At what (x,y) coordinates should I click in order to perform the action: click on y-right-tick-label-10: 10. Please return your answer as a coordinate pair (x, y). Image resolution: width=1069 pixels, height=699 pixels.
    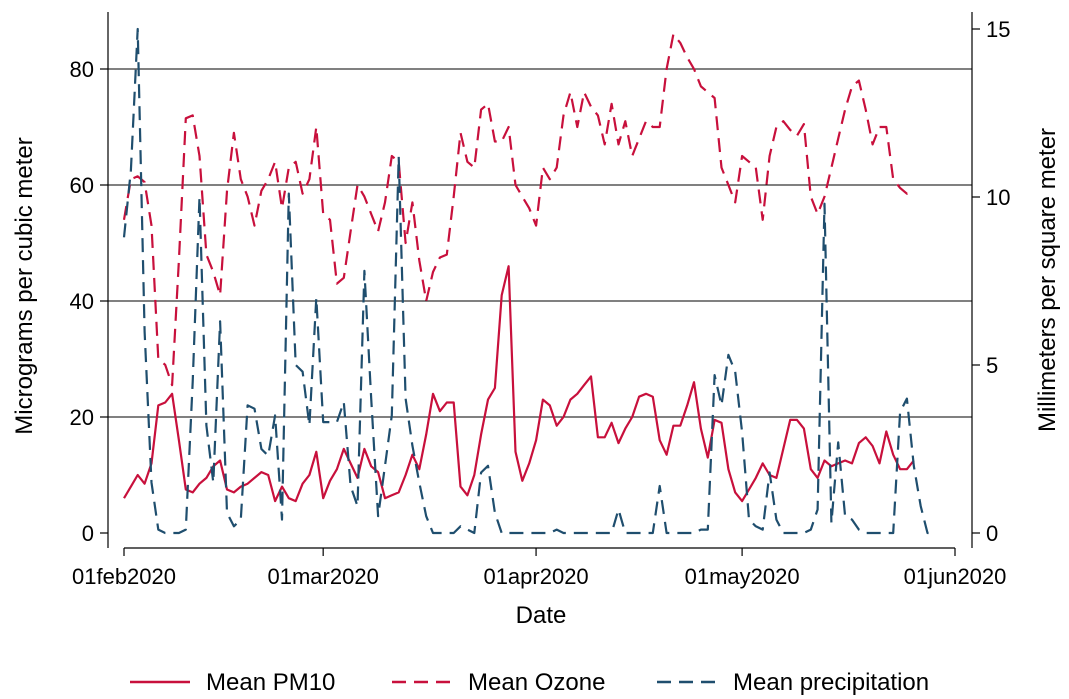
    Looking at the image, I should click on (998, 197).